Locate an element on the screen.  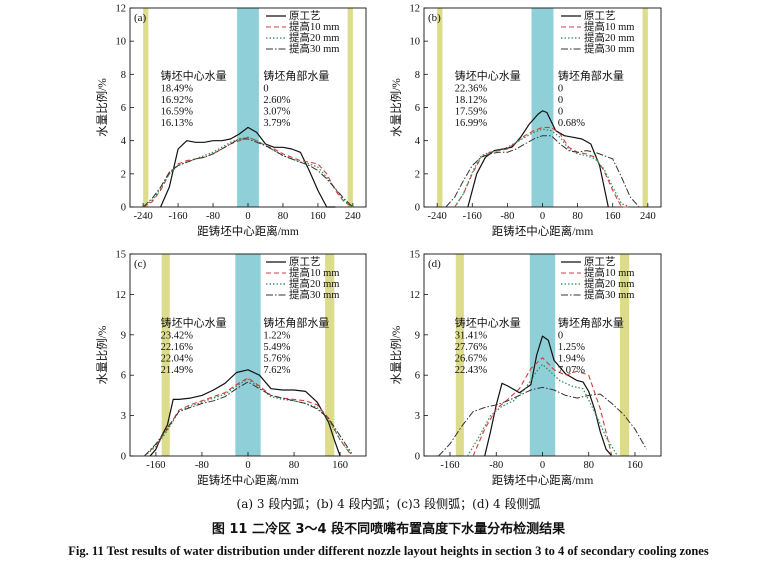
panel-label: (d) is located at coordinates (434, 264).